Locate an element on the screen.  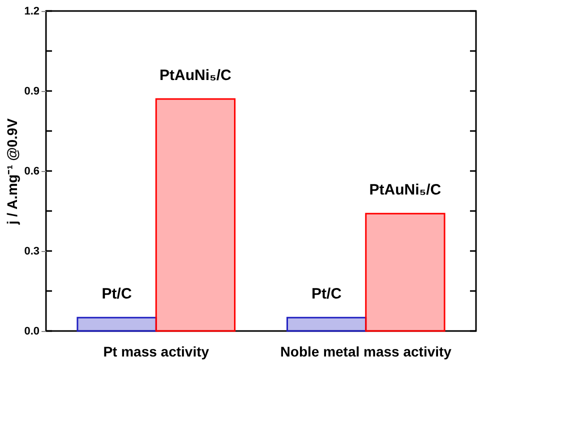
text: PtAuNi₅/C is located at coordinates (405, 190).